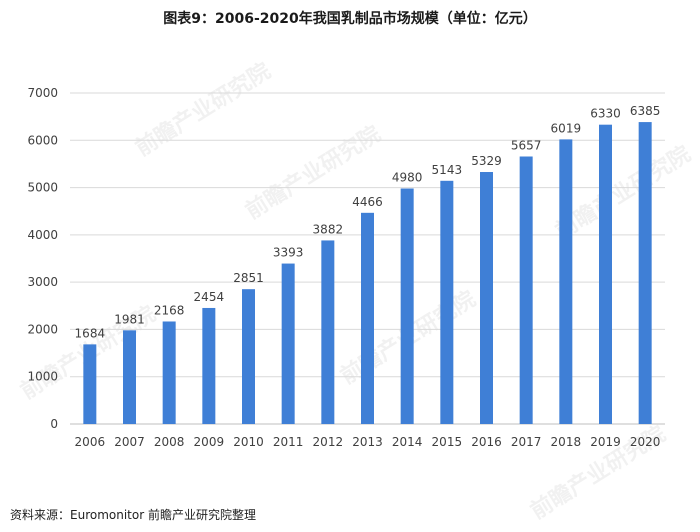  I want to click on data-label: 4466, so click(367, 202).